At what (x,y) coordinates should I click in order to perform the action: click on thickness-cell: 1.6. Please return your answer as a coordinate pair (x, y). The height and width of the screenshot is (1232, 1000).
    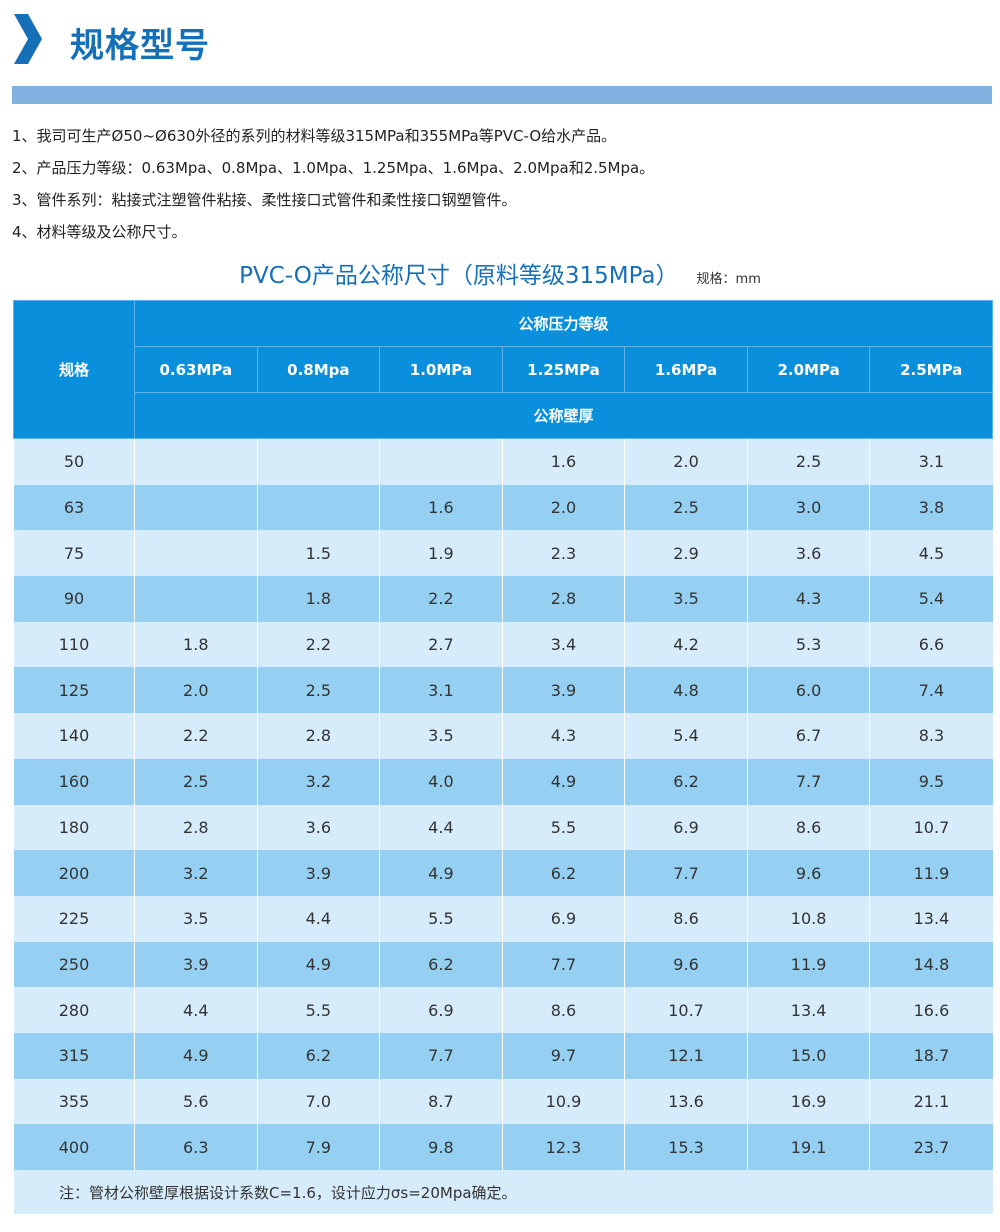
    Looking at the image, I should click on (563, 461).